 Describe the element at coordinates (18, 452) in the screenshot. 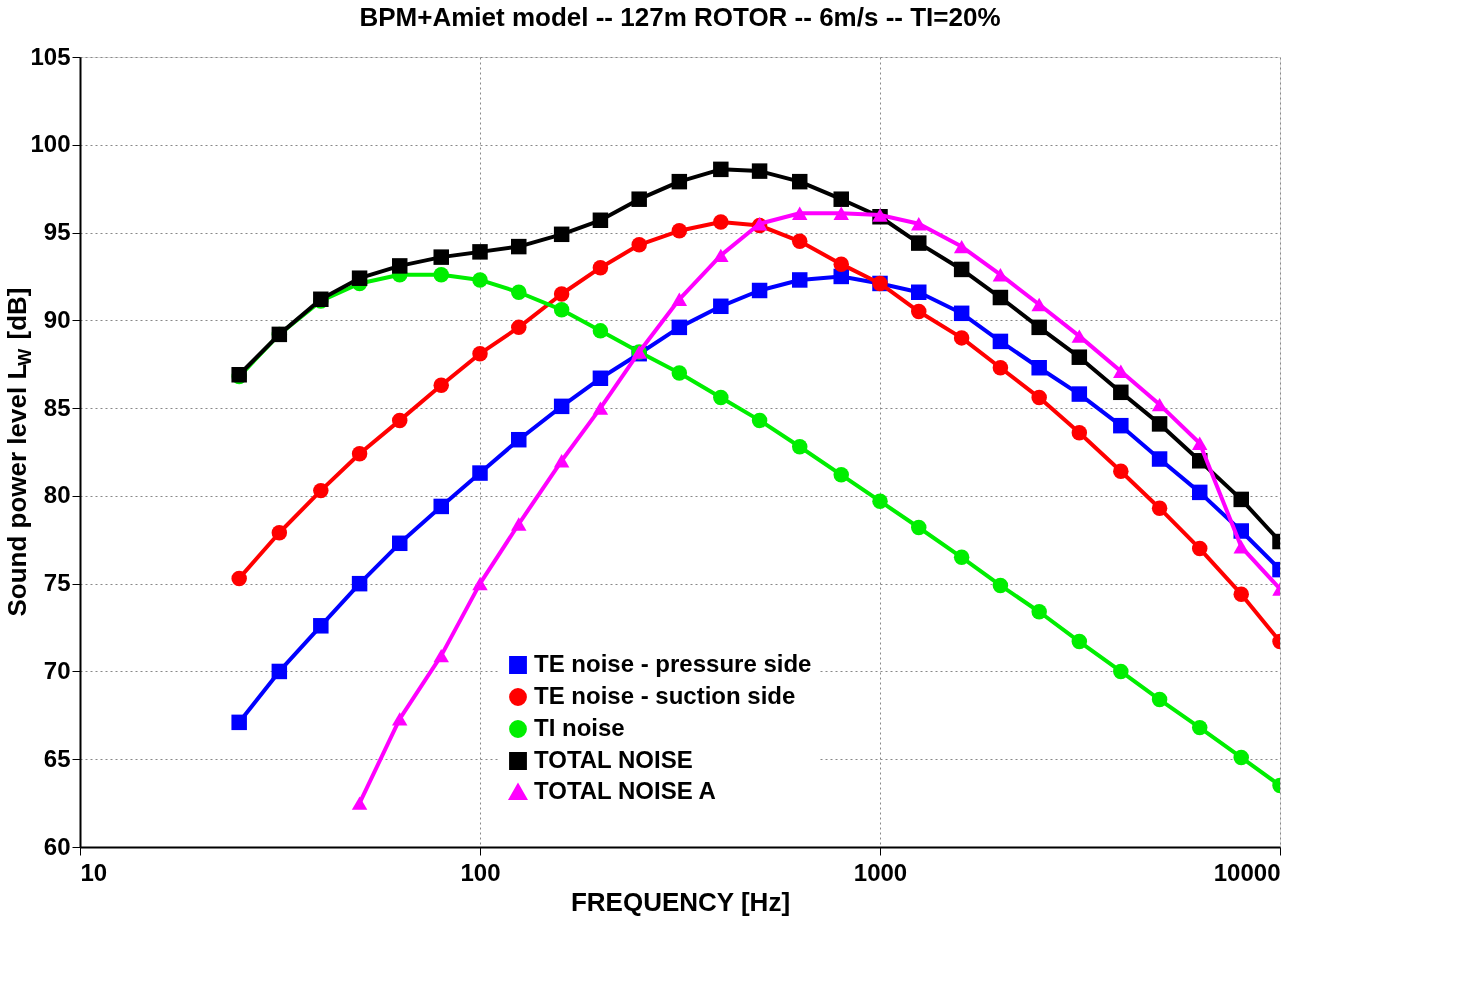

I see `y-axis-title: Sound power level LW [dB]` at that location.